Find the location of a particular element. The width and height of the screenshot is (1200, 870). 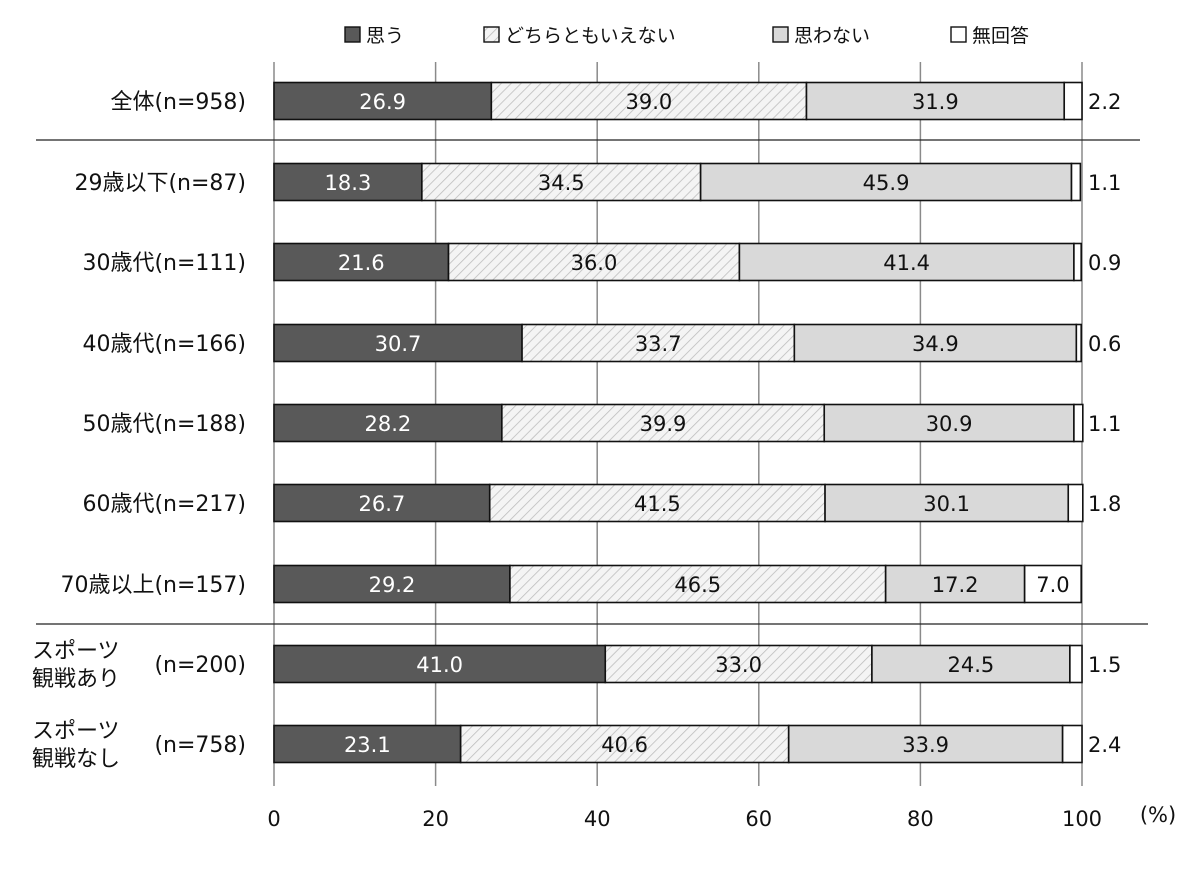

x-axis: 0 20 40 60 80 100 (%) is located at coordinates (721, 817).